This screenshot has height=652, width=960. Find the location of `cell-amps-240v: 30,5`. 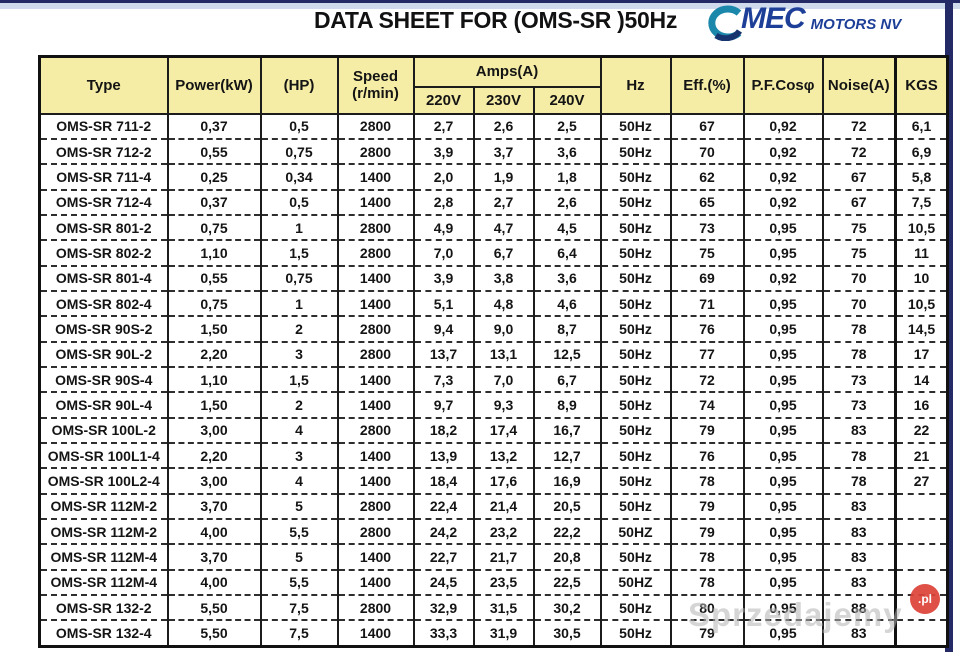

cell-amps-240v: 30,5 is located at coordinates (567, 633).